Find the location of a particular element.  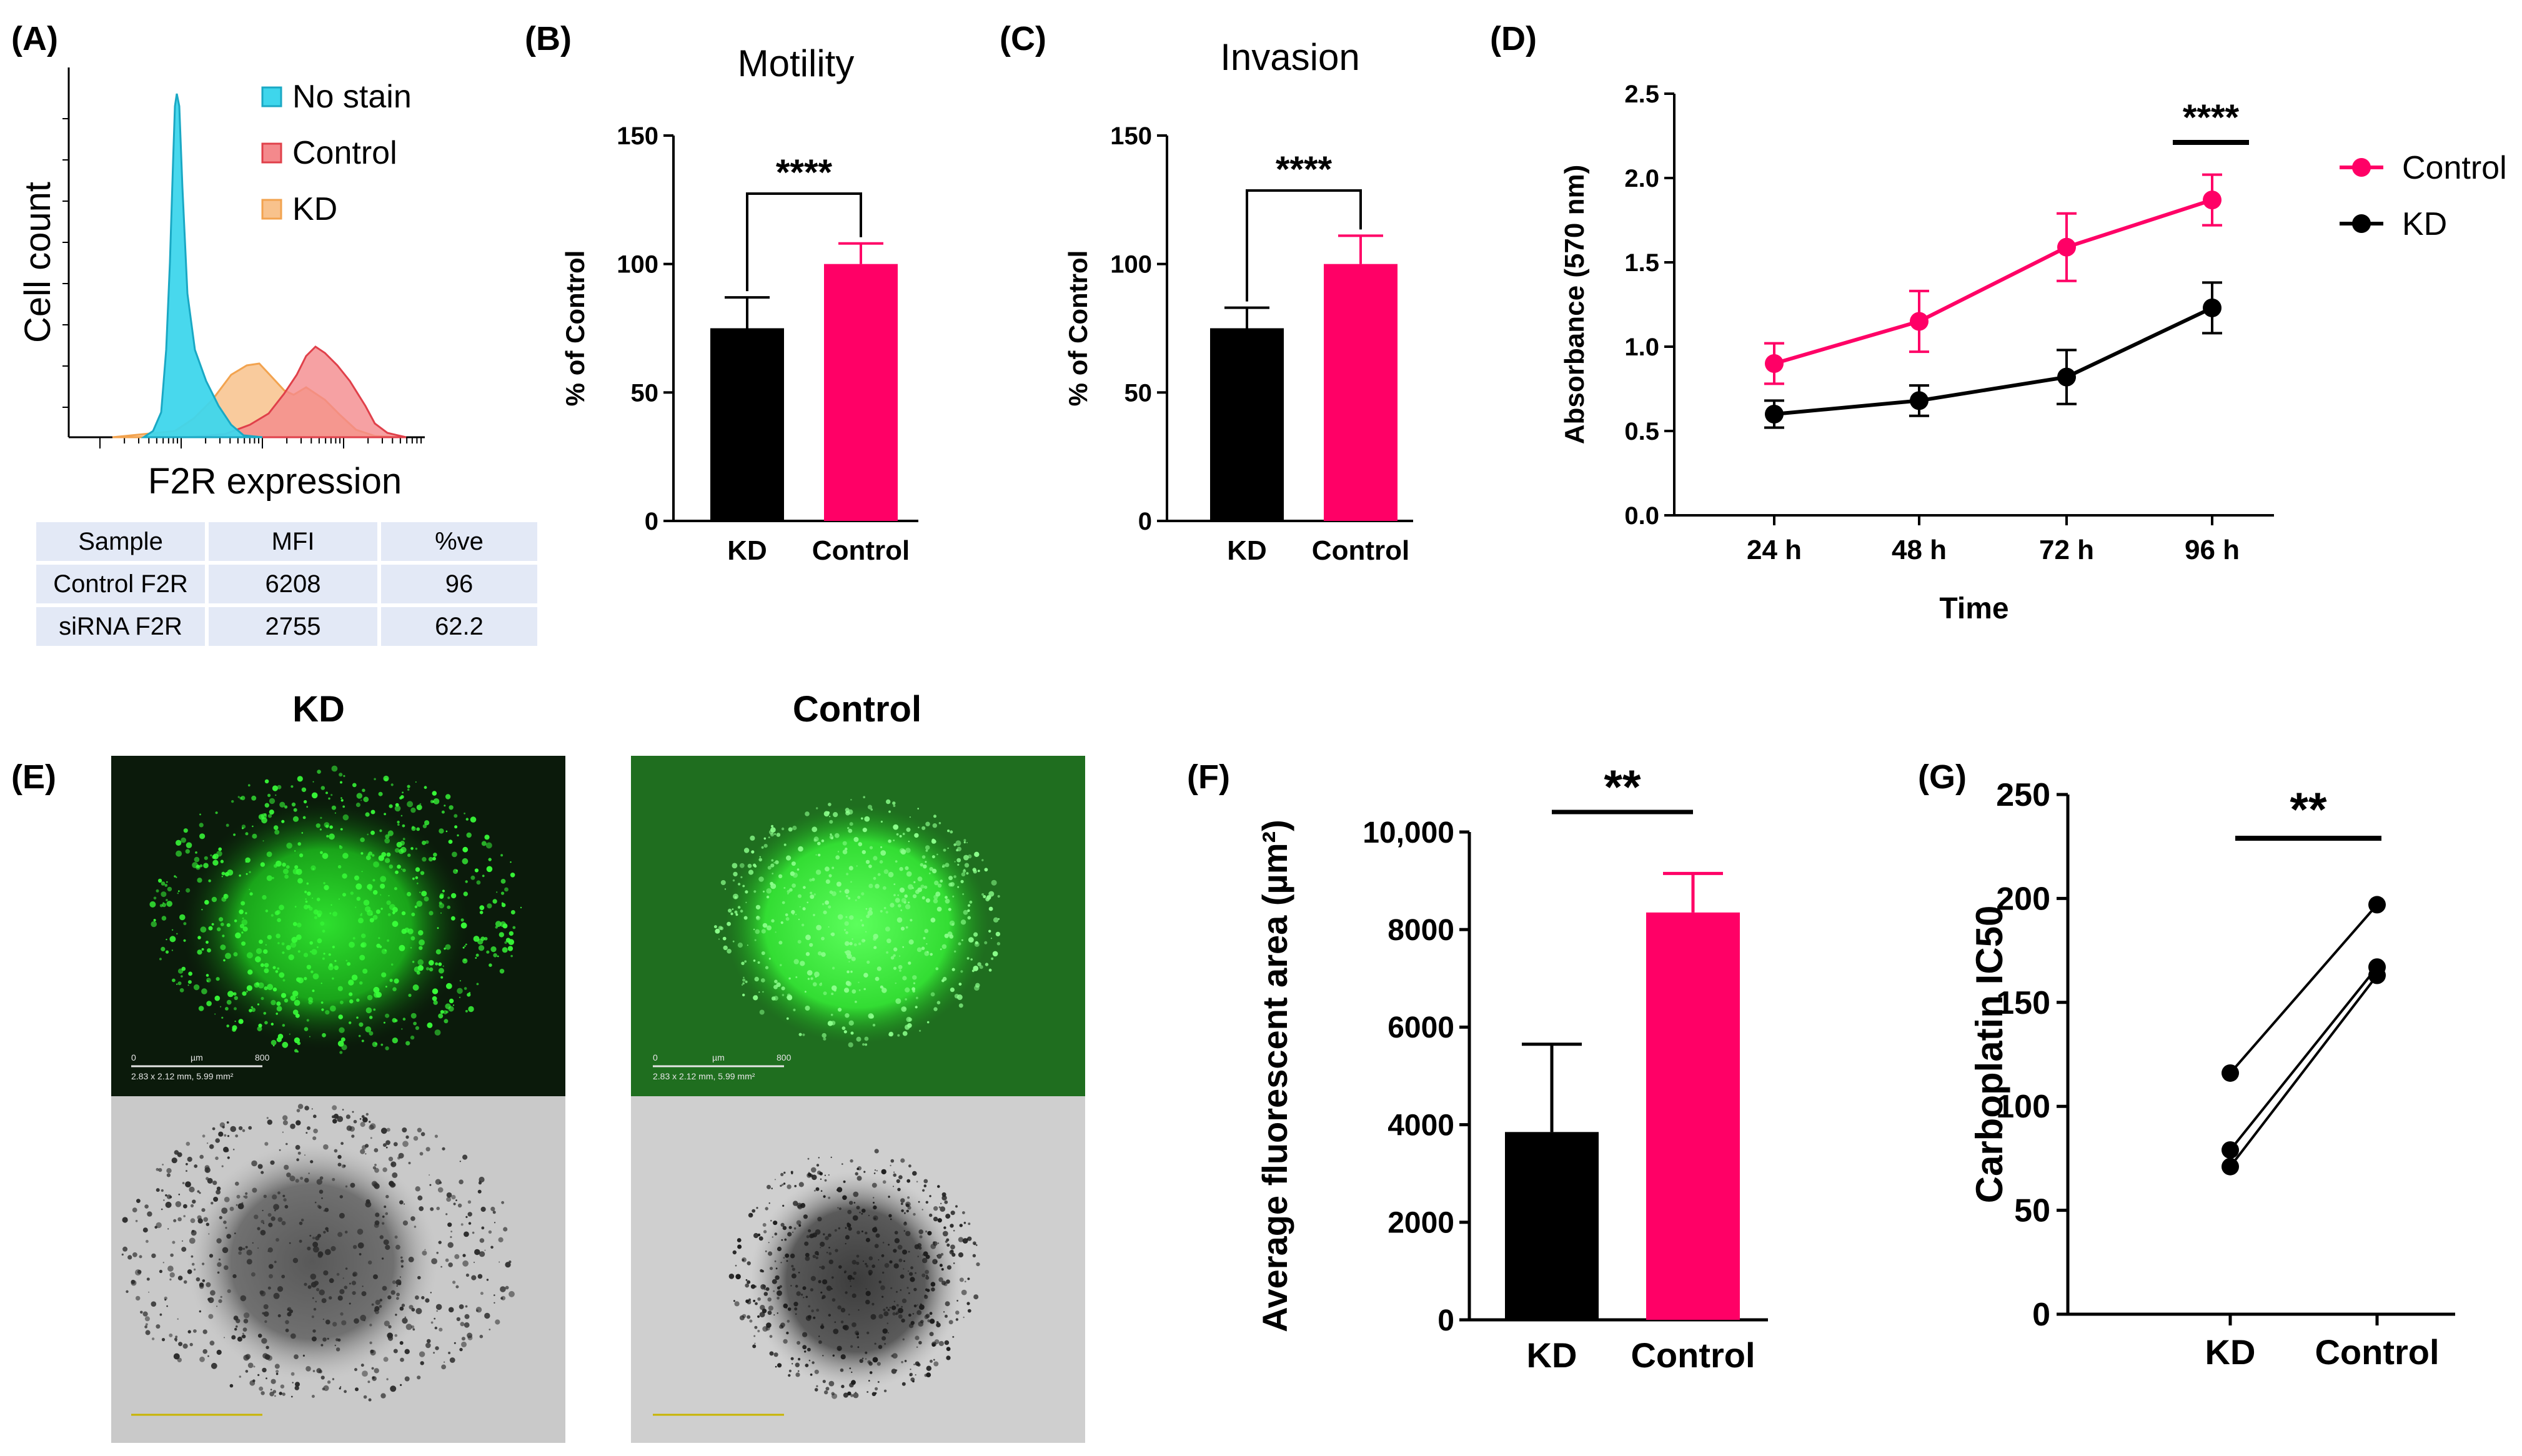

pair-line is located at coordinates (2303, 1070).